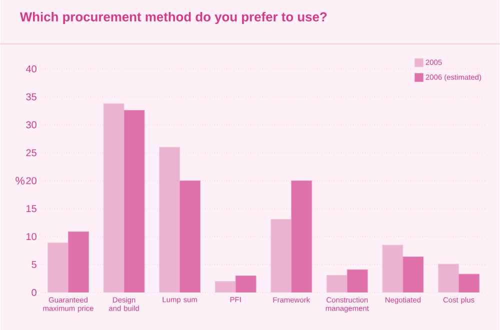 This screenshot has width=500, height=330. I want to click on y-tick-label: 10, so click(31, 236).